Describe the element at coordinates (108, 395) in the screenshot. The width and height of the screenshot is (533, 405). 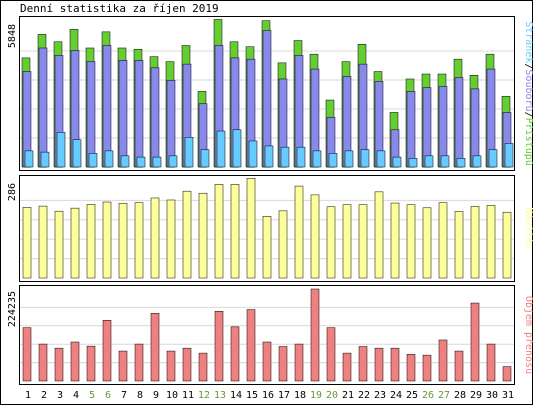
I see `x-tick-label-day-6: 6` at that location.